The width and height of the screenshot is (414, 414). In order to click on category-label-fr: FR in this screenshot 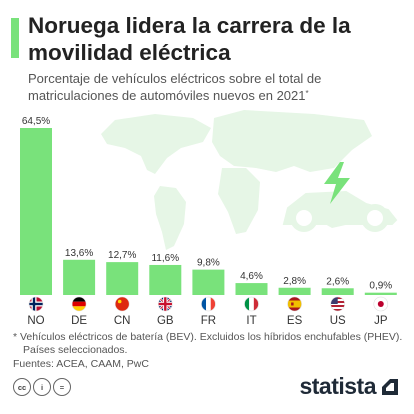, I will do `click(208, 321)`.